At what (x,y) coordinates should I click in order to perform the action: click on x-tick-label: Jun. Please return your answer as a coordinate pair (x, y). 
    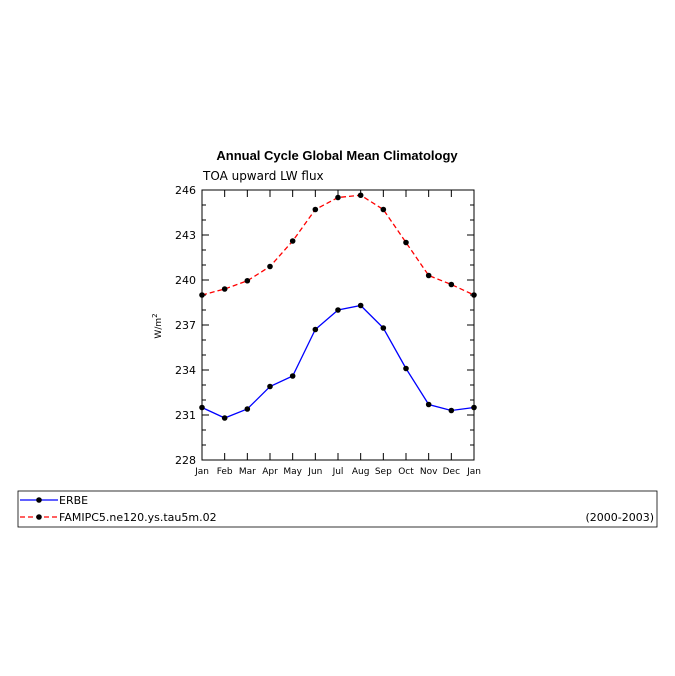
    Looking at the image, I should click on (314, 472).